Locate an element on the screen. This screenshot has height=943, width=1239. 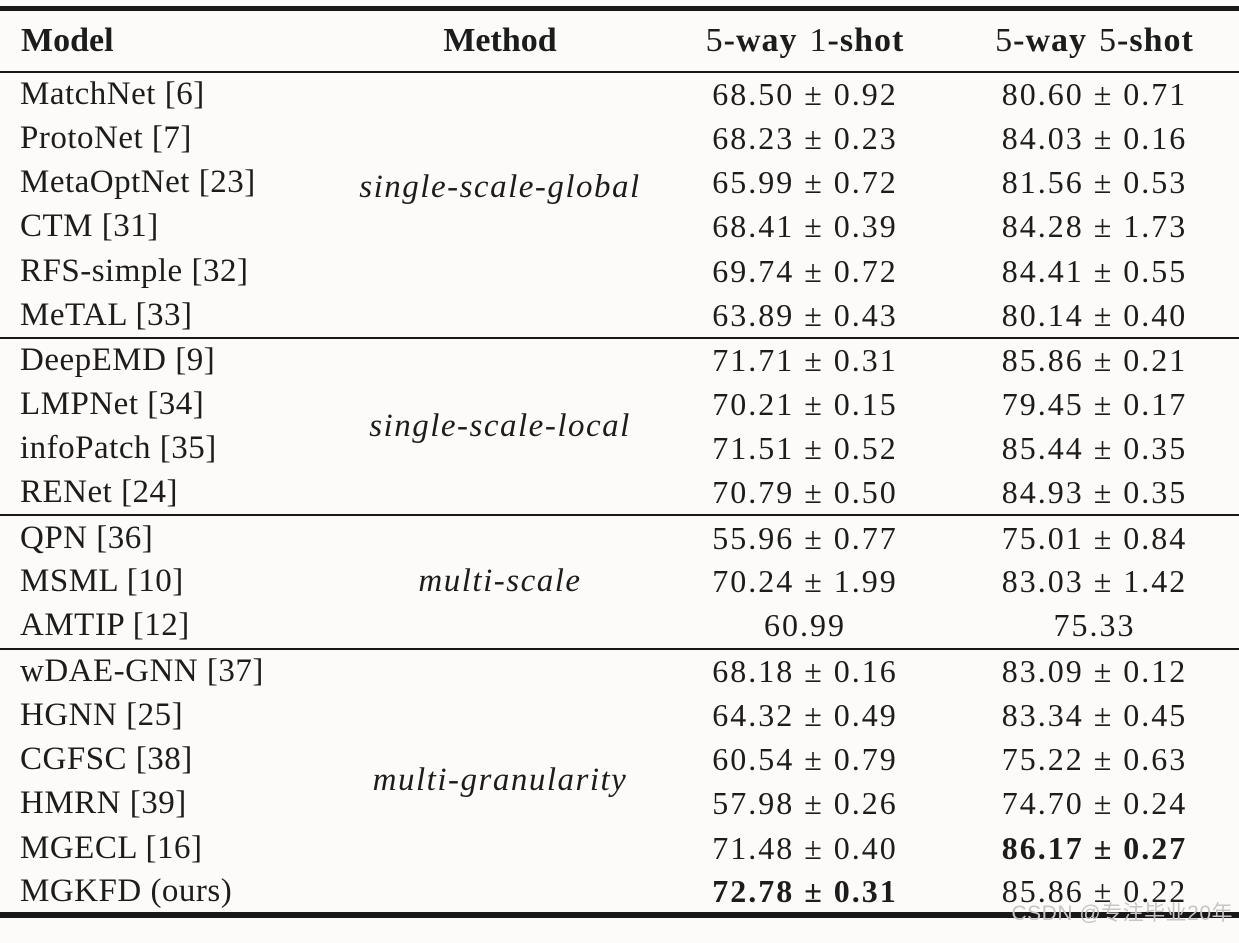
method-cell: multi-scale is located at coordinates (500, 581).